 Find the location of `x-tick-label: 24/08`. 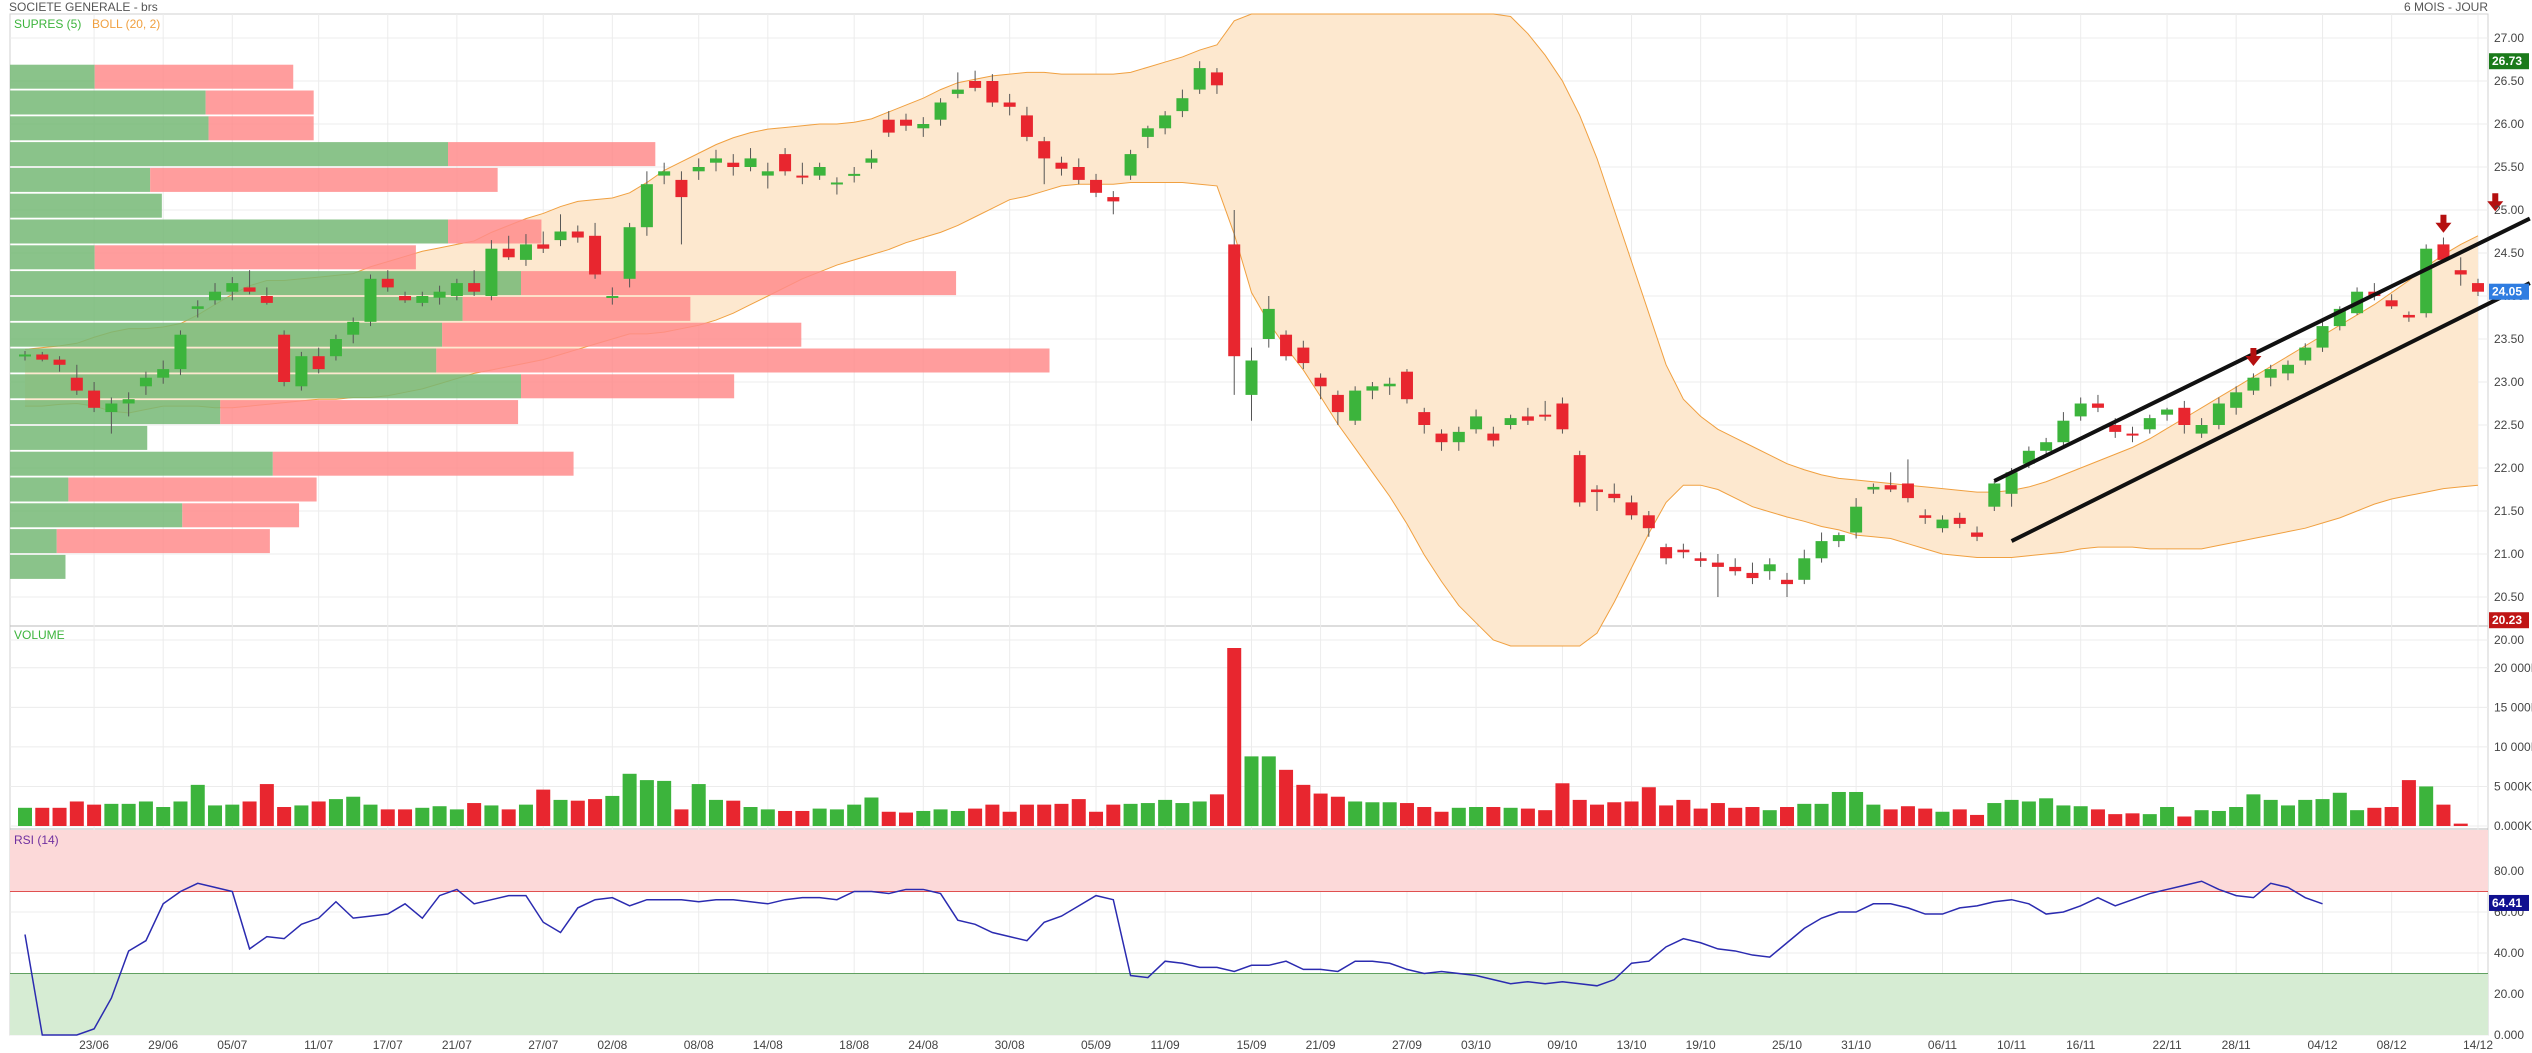

x-tick-label: 24/08 is located at coordinates (923, 1045).